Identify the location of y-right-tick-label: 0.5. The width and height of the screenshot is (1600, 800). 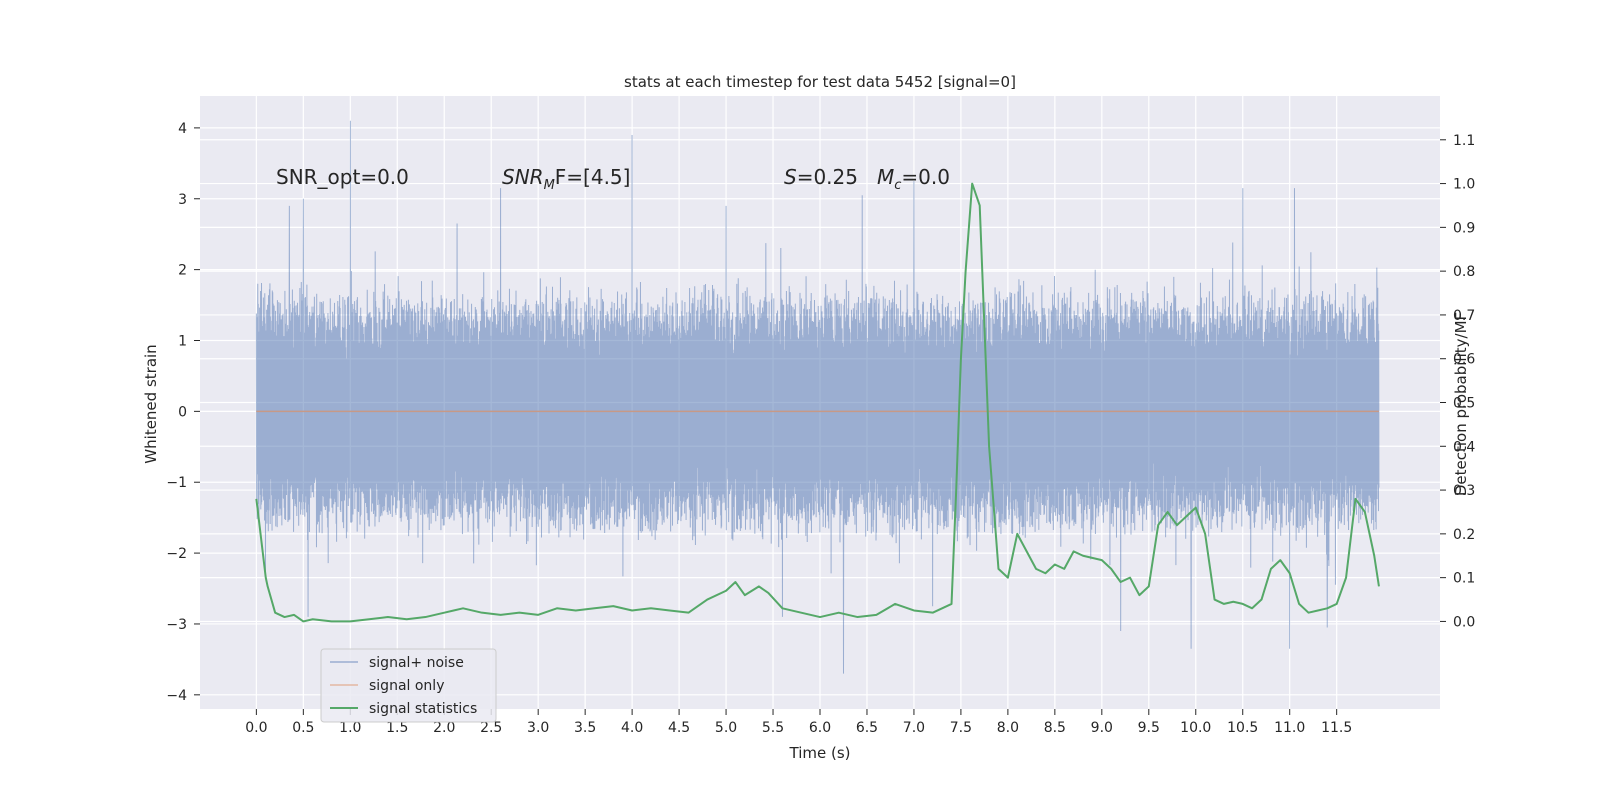
(1464, 404).